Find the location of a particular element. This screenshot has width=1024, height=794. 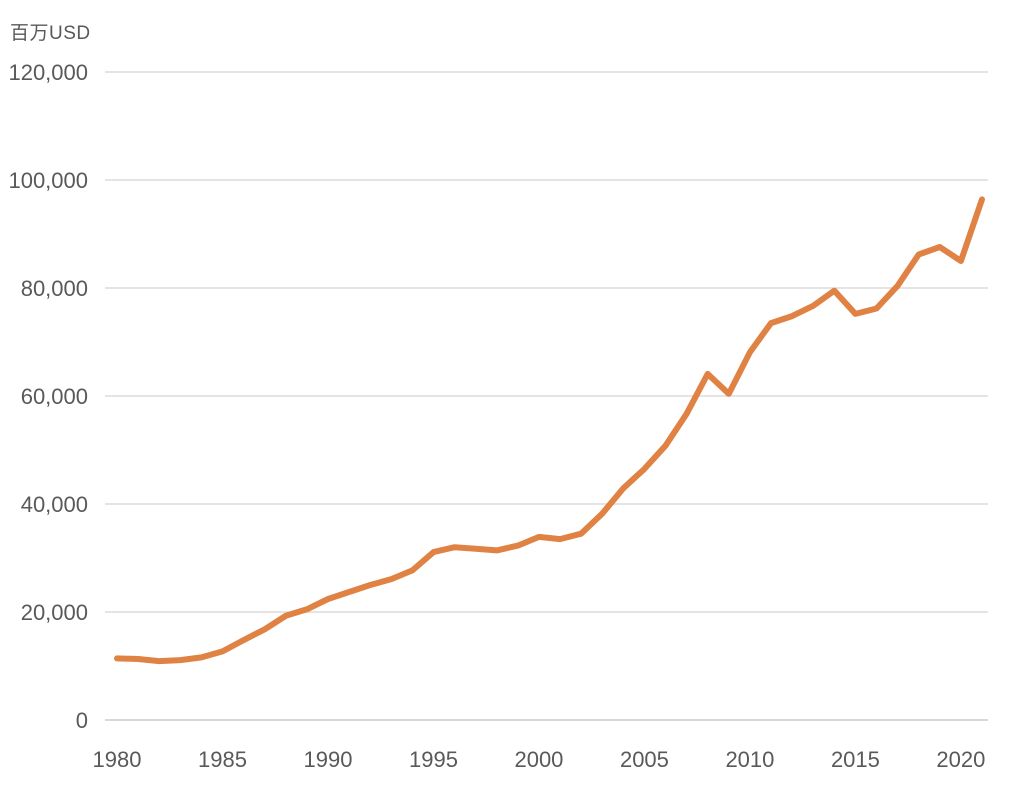

x-tick-label: 2020 is located at coordinates (960, 759).